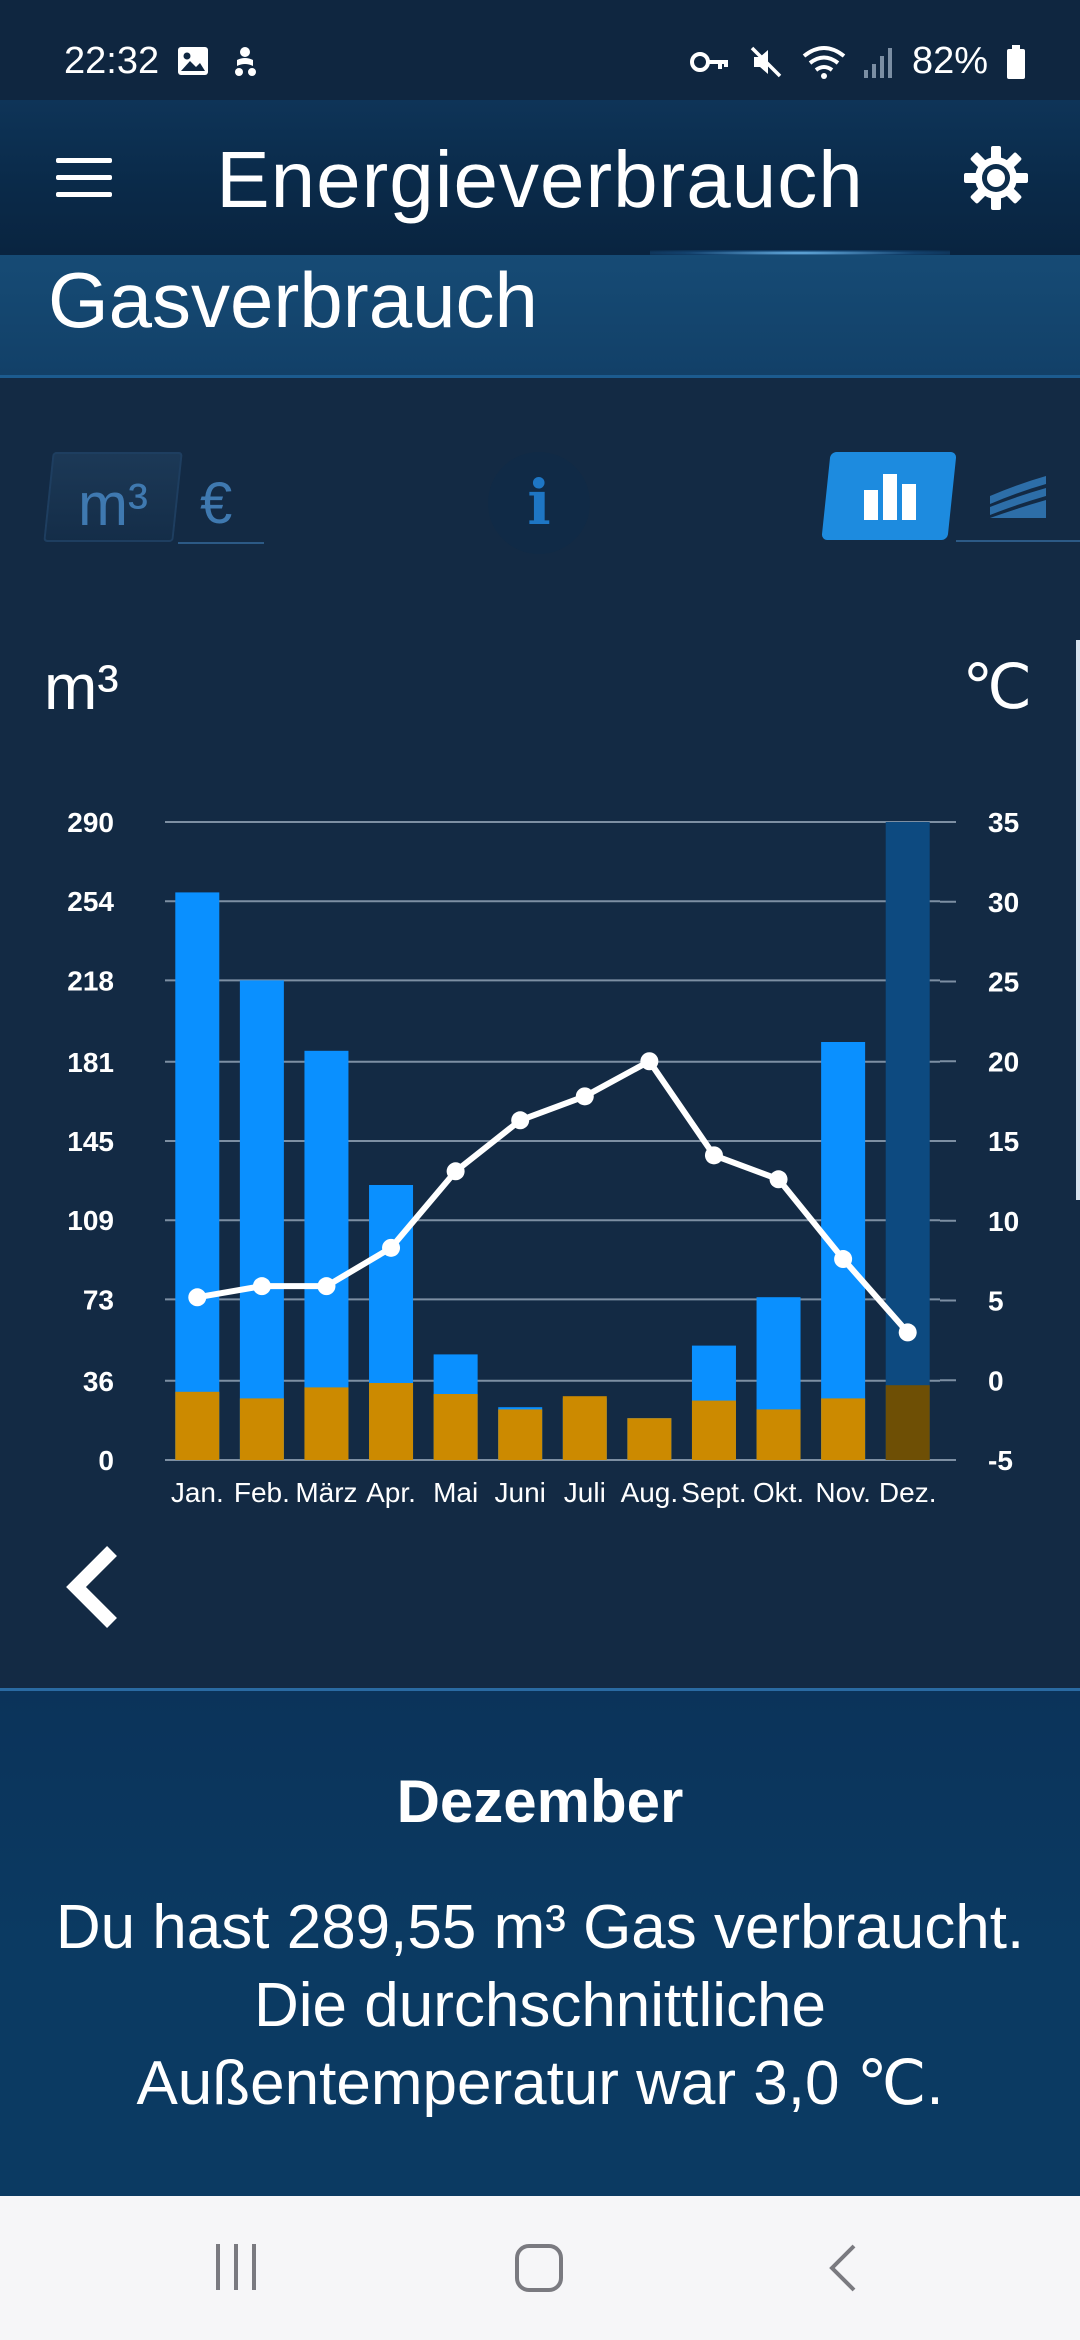 The image size is (1080, 2340). I want to click on y-tick-label: 290, so click(90, 822).